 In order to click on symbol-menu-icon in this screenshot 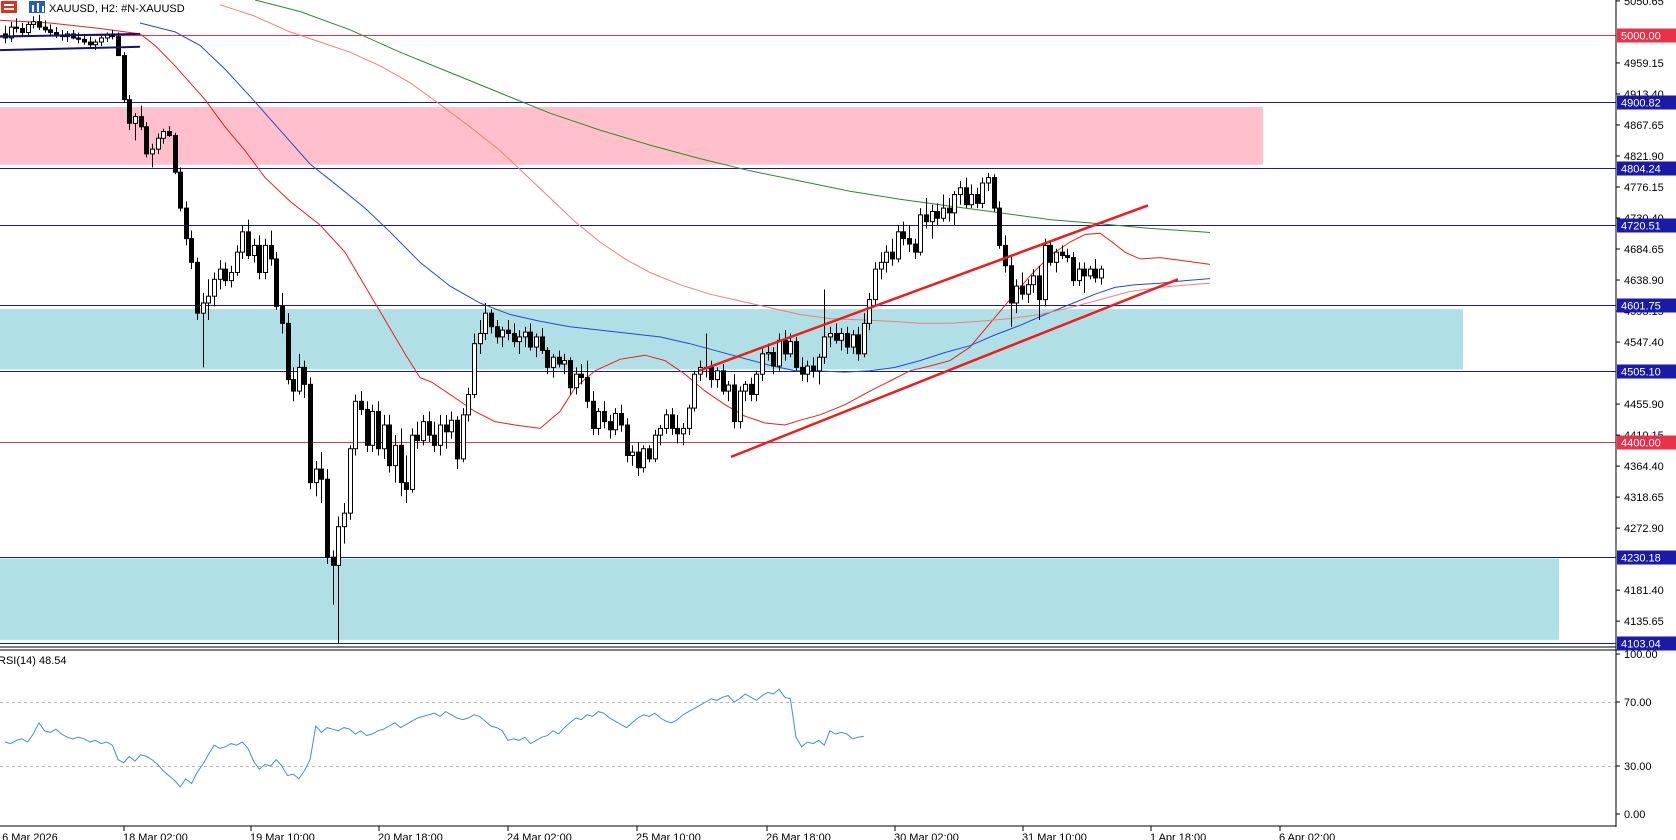, I will do `click(9, 7)`.